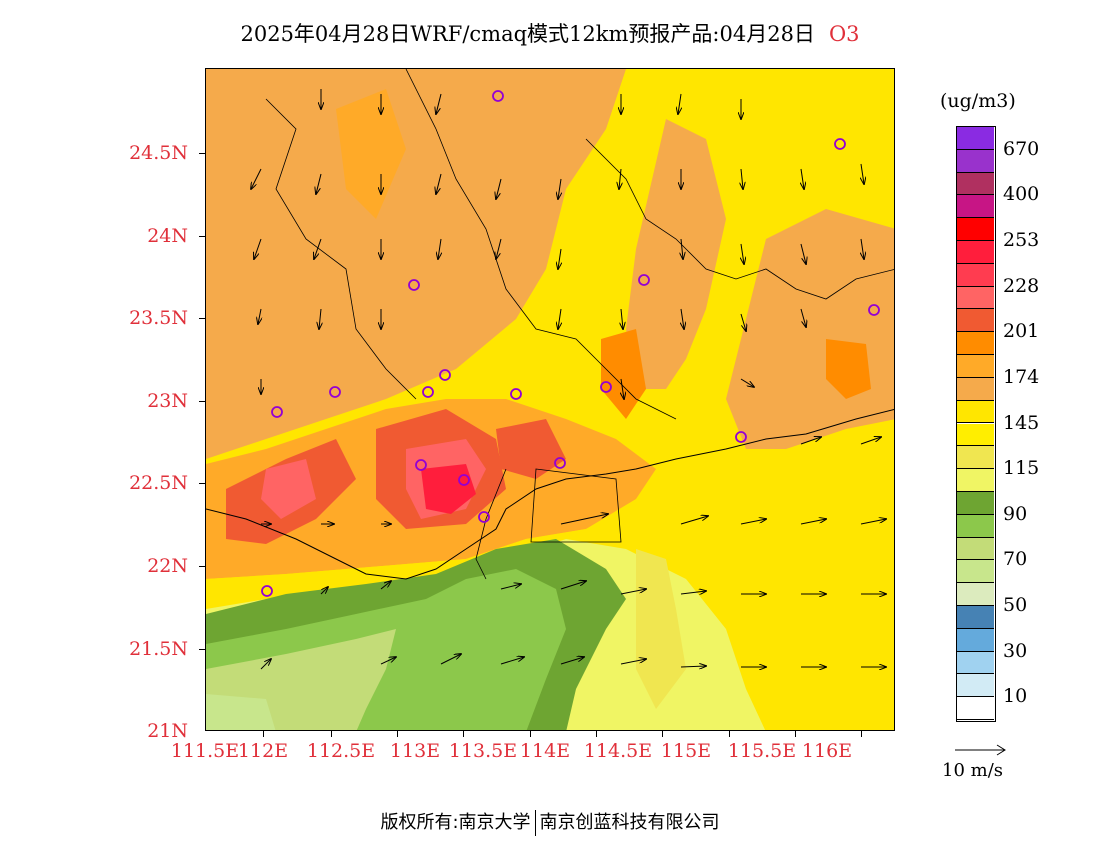 This screenshot has height=850, width=1100. I want to click on lat-label-22-5: 22.5N, so click(158, 483).